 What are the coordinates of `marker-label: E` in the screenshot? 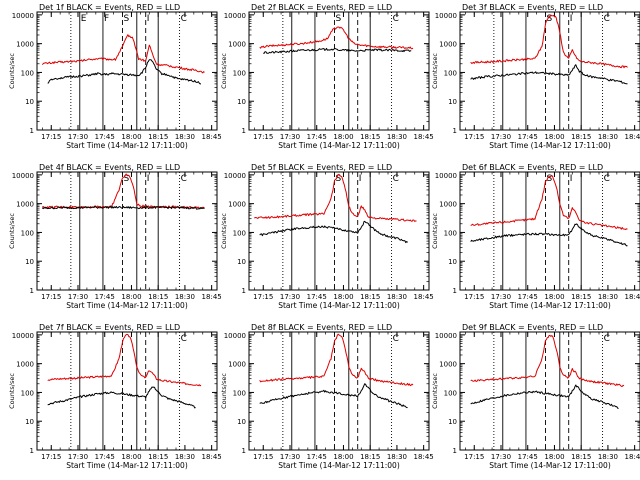 It's located at (84, 19).